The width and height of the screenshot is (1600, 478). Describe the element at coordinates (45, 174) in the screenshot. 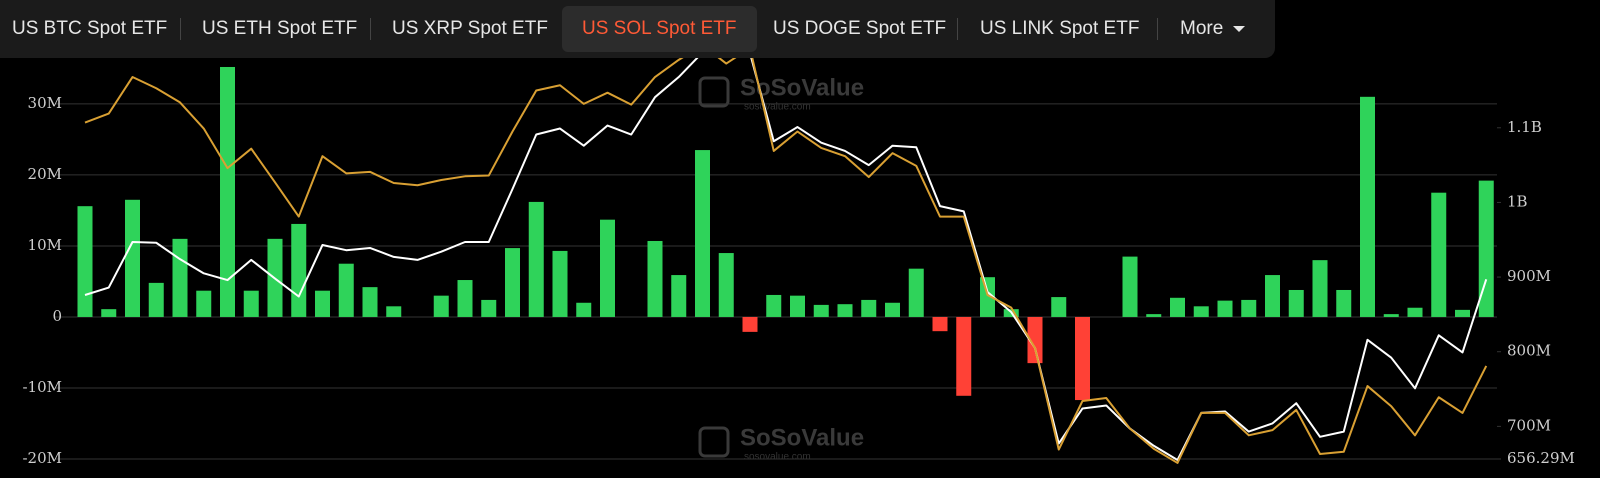

I see `y-tick-label: 20M` at that location.